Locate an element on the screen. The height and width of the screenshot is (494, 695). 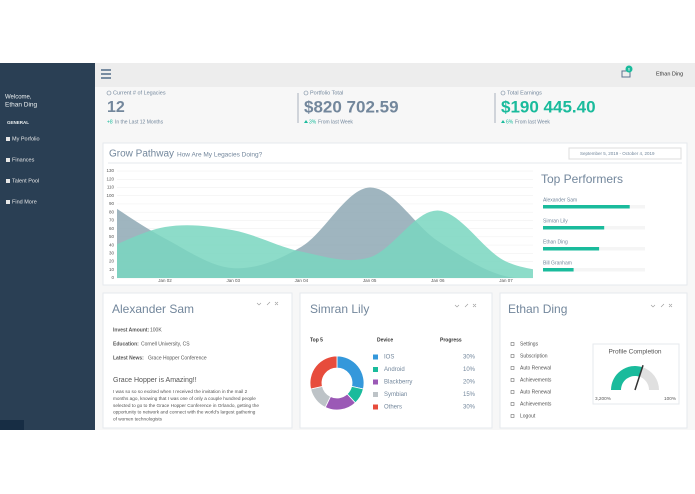
up-arrow is located at coordinates (503, 121).